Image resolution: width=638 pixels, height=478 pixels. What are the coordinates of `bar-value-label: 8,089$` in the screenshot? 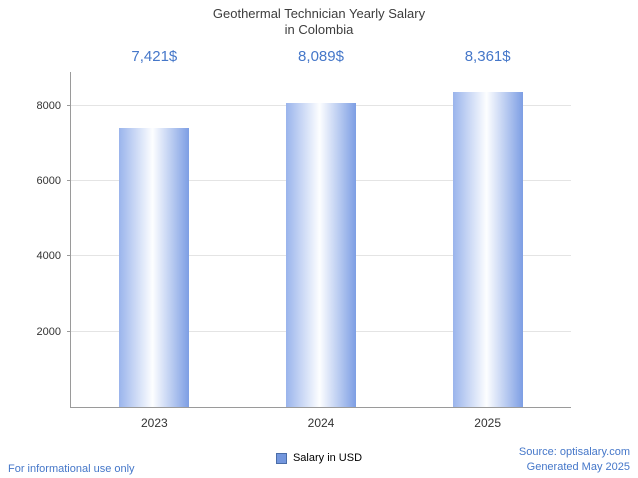 It's located at (321, 56).